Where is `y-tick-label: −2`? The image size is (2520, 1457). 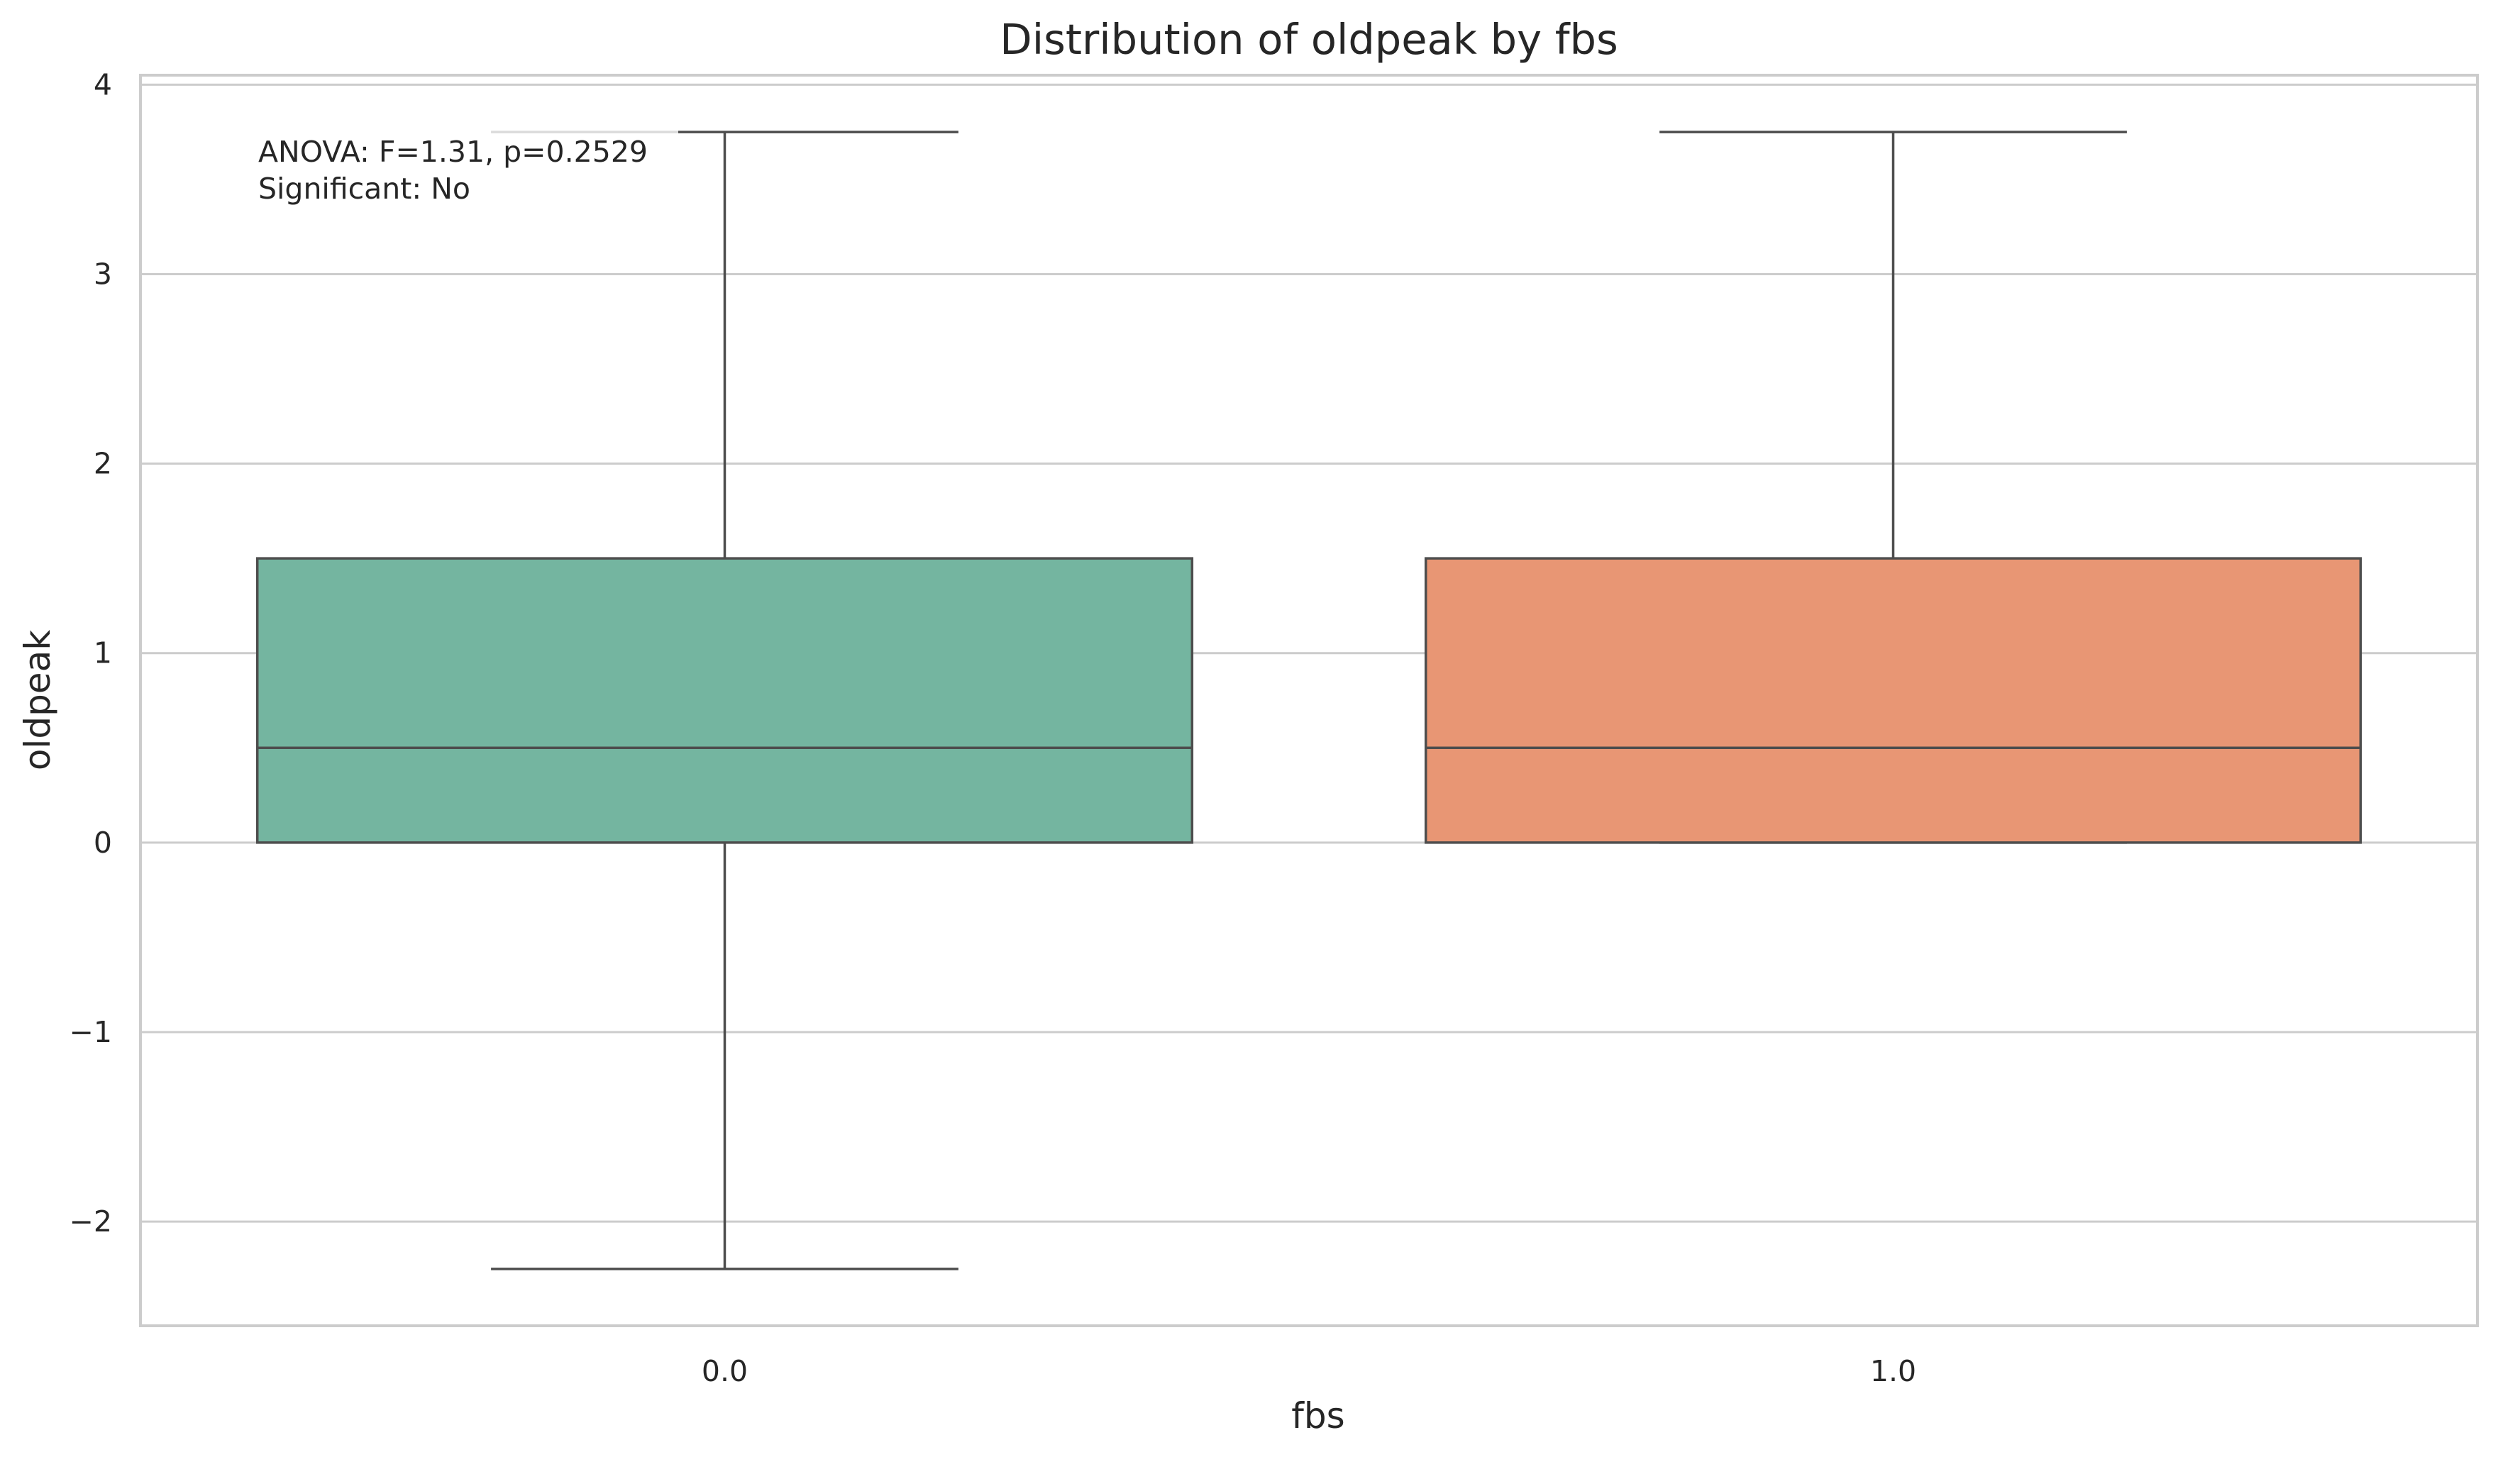
y-tick-label: −2 is located at coordinates (91, 1221).